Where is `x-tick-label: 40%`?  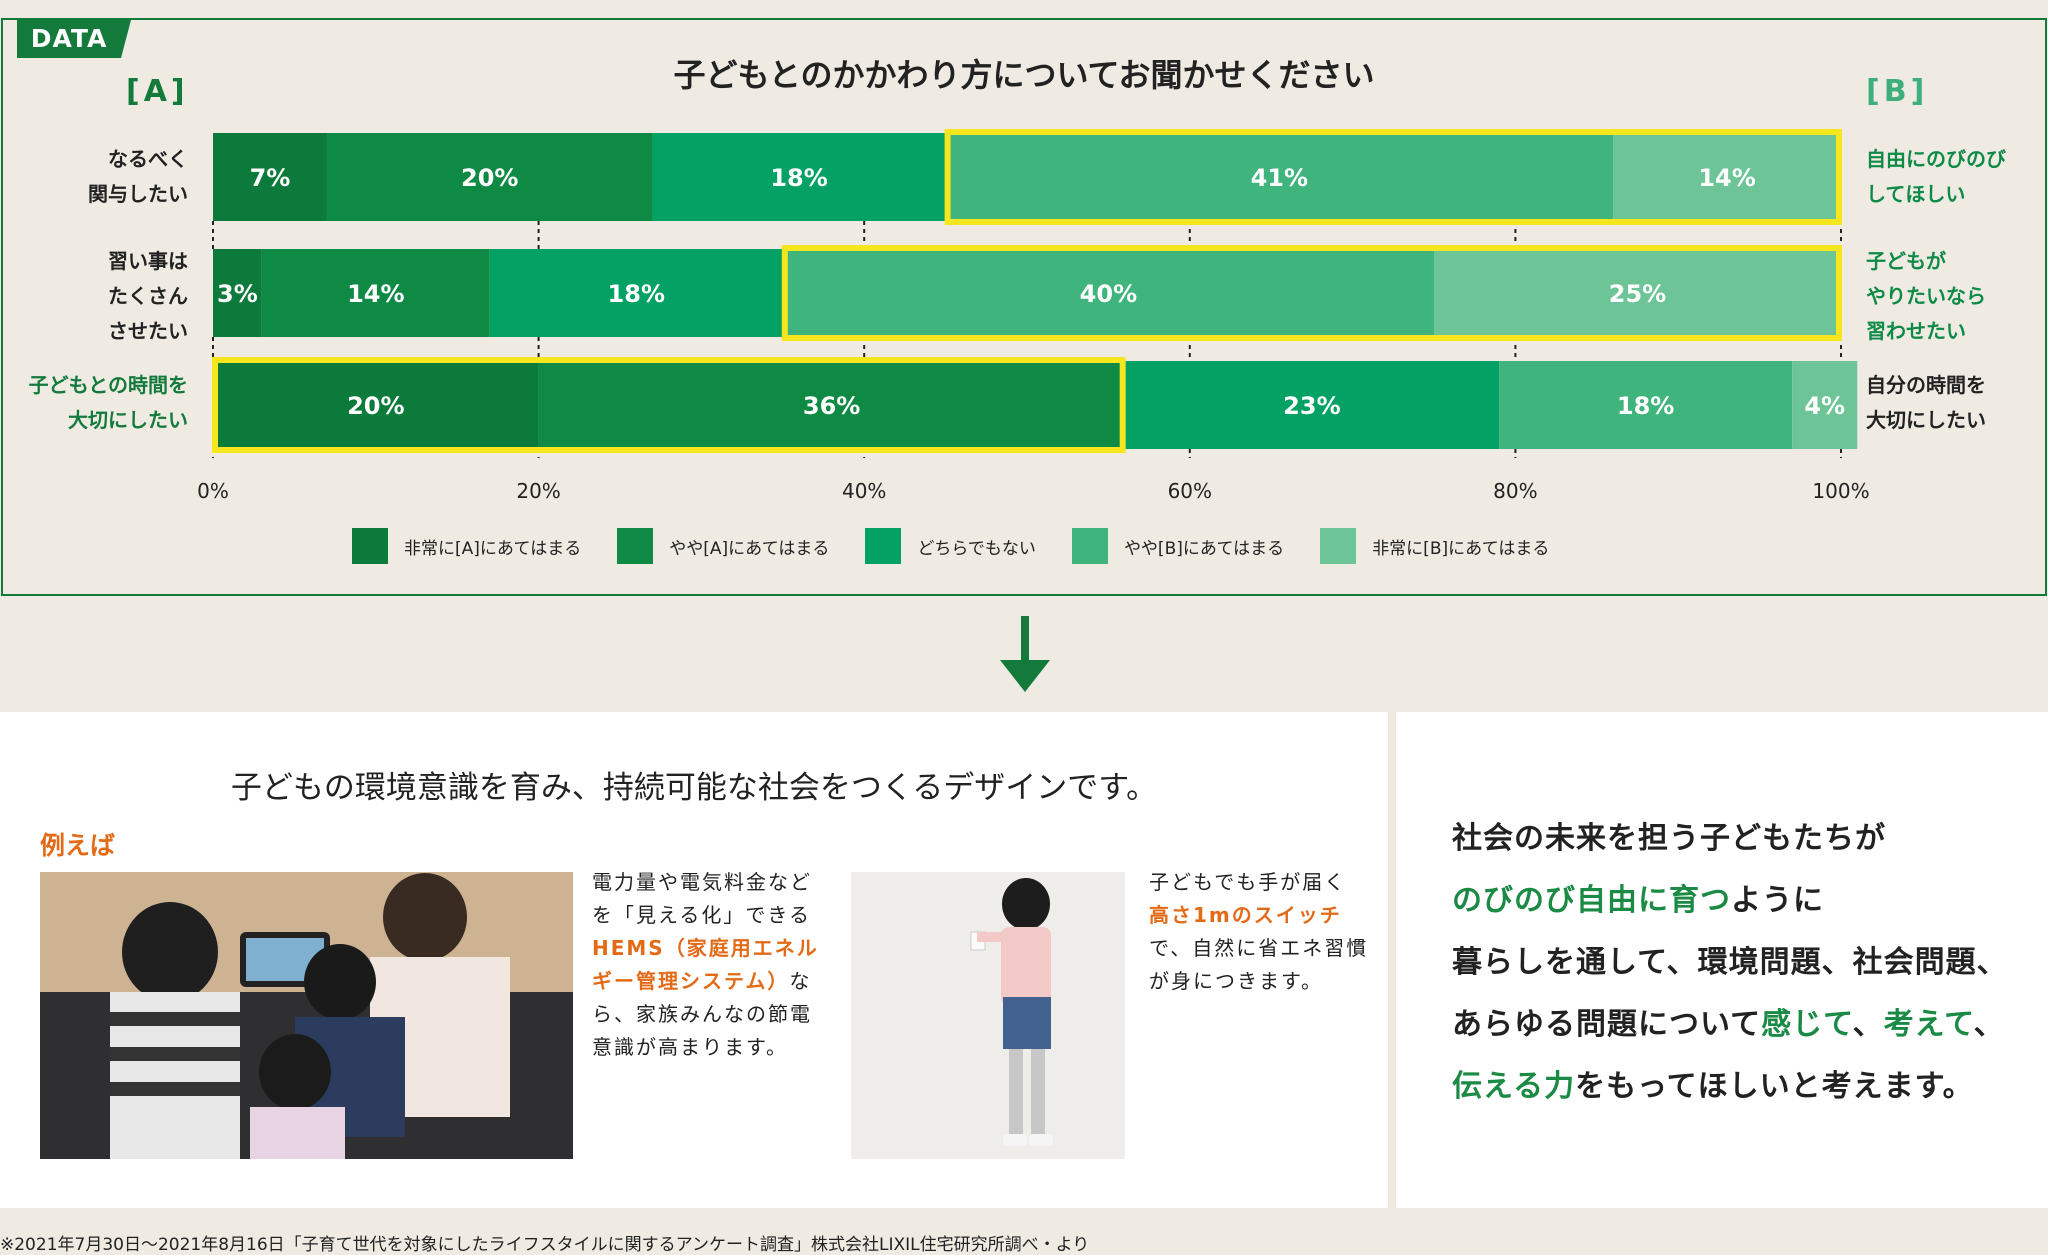
x-tick-label: 40% is located at coordinates (864, 491).